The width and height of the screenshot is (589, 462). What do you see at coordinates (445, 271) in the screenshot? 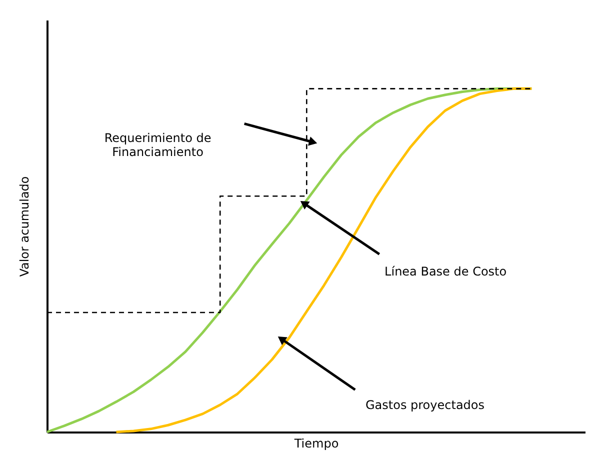
I see `annotation: Línea Base de Costo` at bounding box center [445, 271].